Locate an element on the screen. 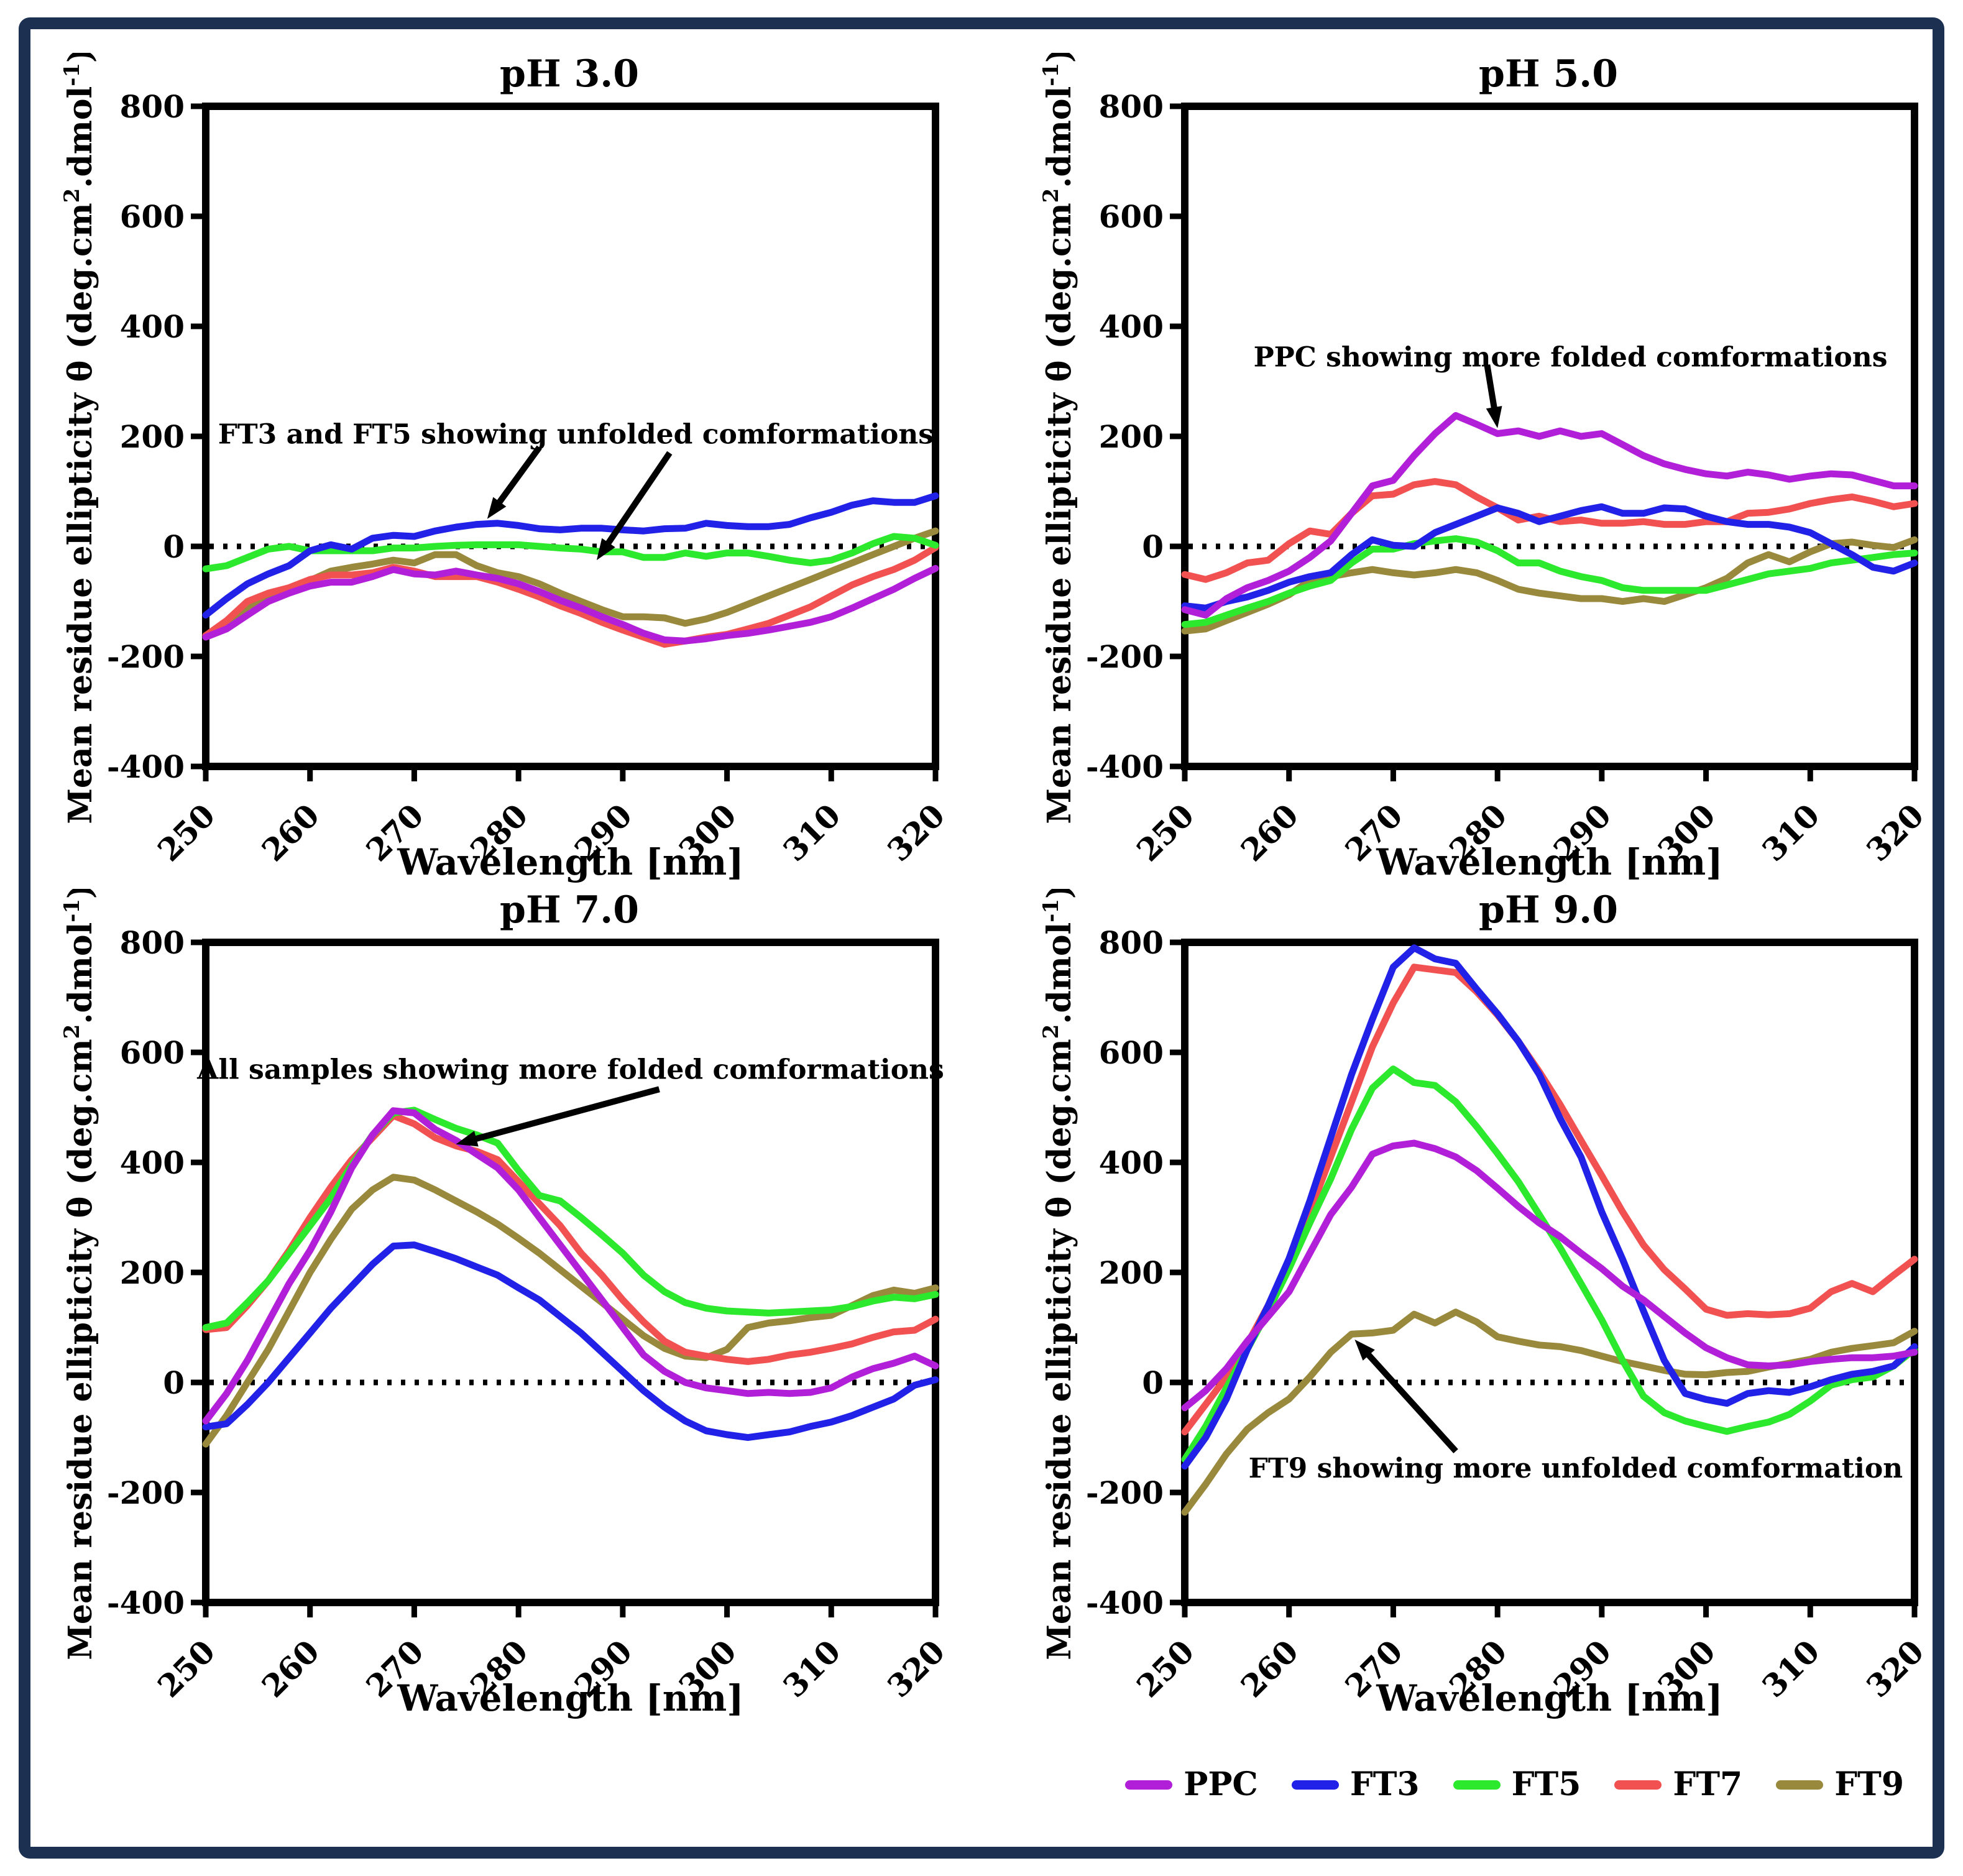  legend: PPC FT3 FT5 FT7 FT9 is located at coordinates (1515, 1785).